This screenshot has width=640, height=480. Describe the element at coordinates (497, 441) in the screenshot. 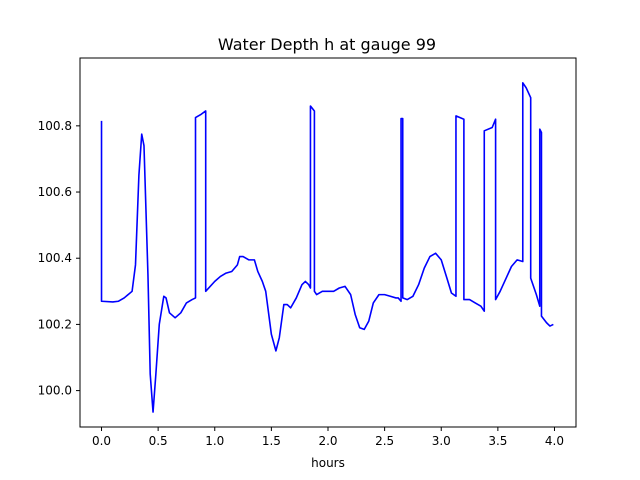

I see `x-tick-label: 3.5` at that location.